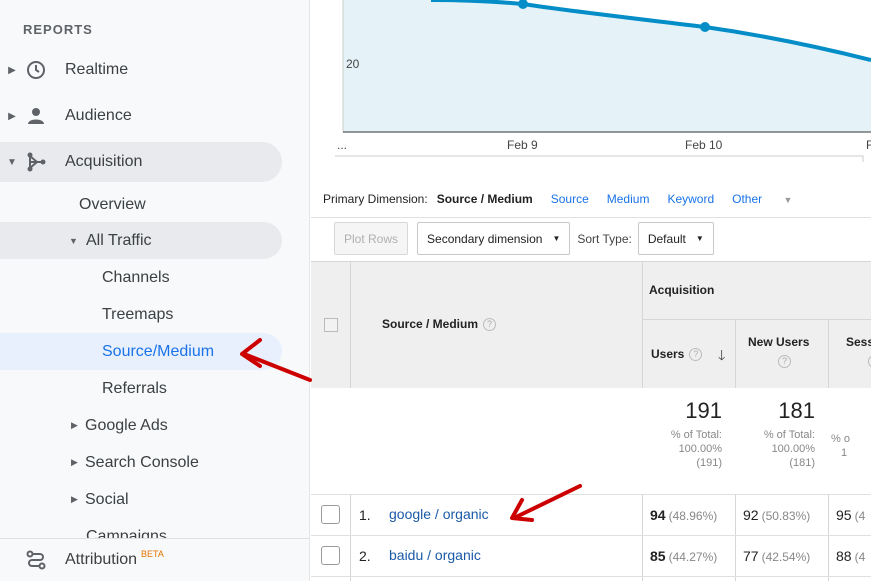  I want to click on dimension-source-link: Source, so click(569, 199).